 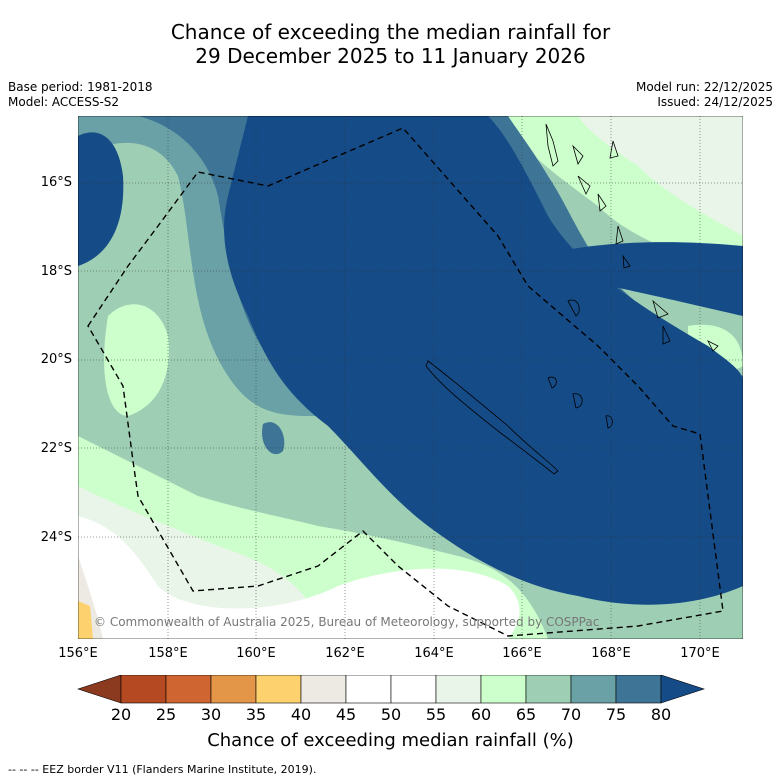 What do you see at coordinates (526, 714) in the screenshot?
I see `cbar-tick-65: 65` at bounding box center [526, 714].